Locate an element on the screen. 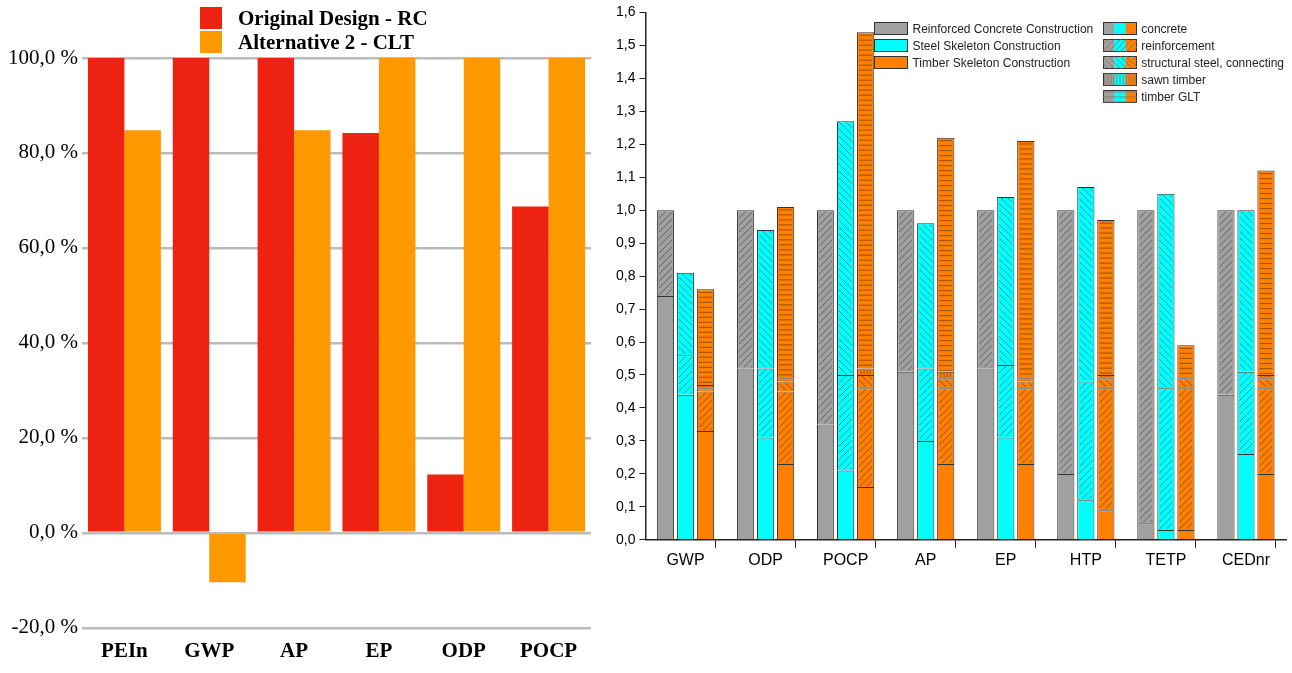 Image resolution: width=1292 pixels, height=673 pixels. legend-label: sawn timber is located at coordinates (1173, 79).